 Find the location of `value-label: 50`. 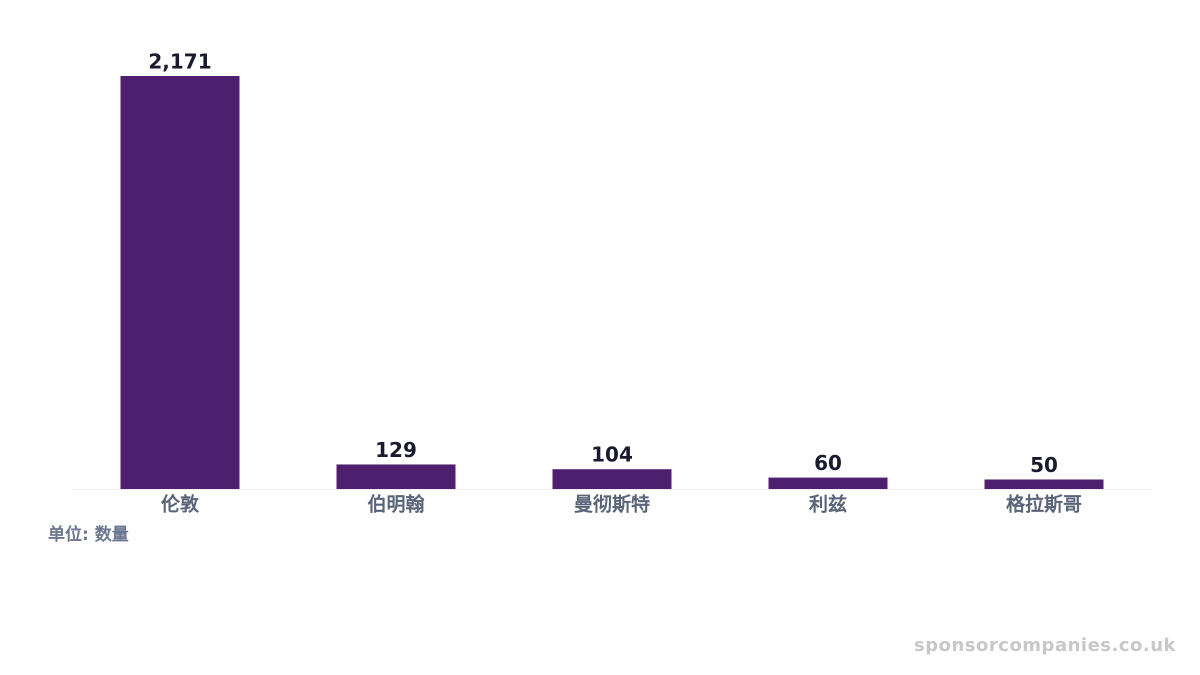

value-label: 50 is located at coordinates (1044, 465).